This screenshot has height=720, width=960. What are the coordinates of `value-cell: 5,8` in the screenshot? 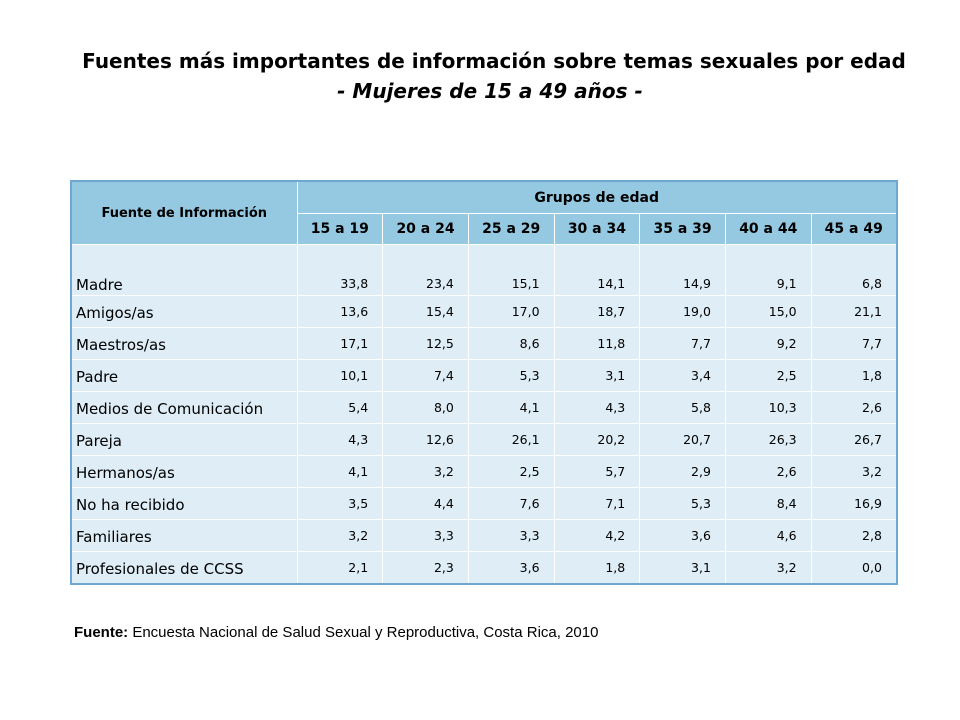 It's located at (682, 407).